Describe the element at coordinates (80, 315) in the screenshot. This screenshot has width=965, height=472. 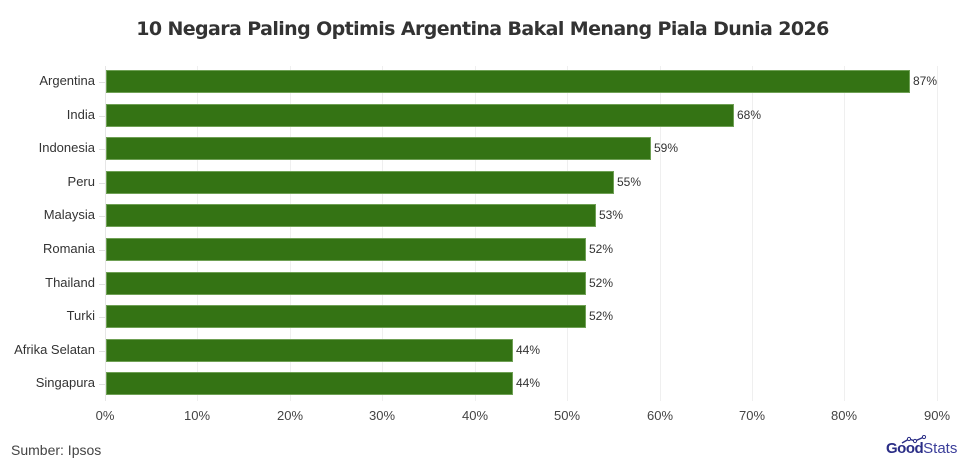
I see `category-label: Turki` at that location.